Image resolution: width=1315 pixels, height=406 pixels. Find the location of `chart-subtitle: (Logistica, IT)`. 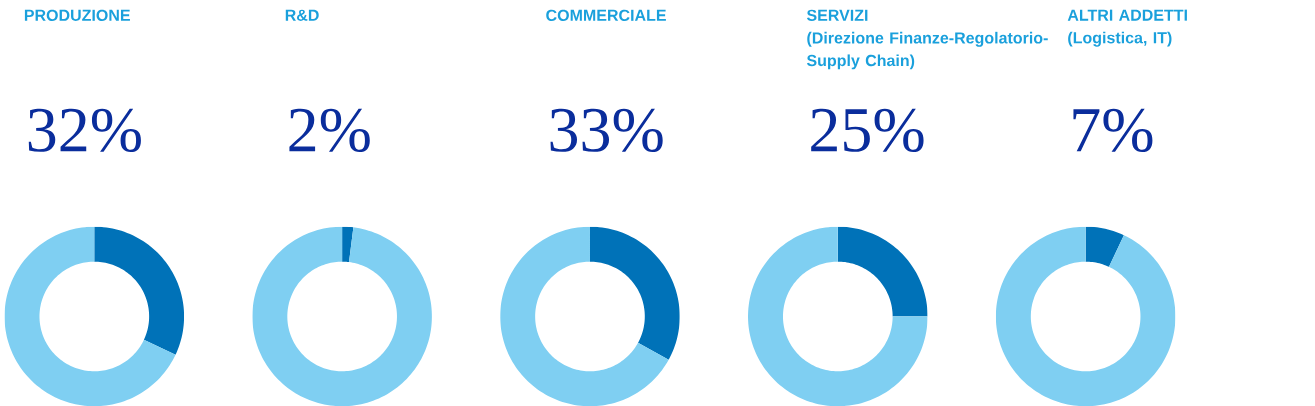

chart-subtitle: (Logistica, IT) is located at coordinates (1120, 39).